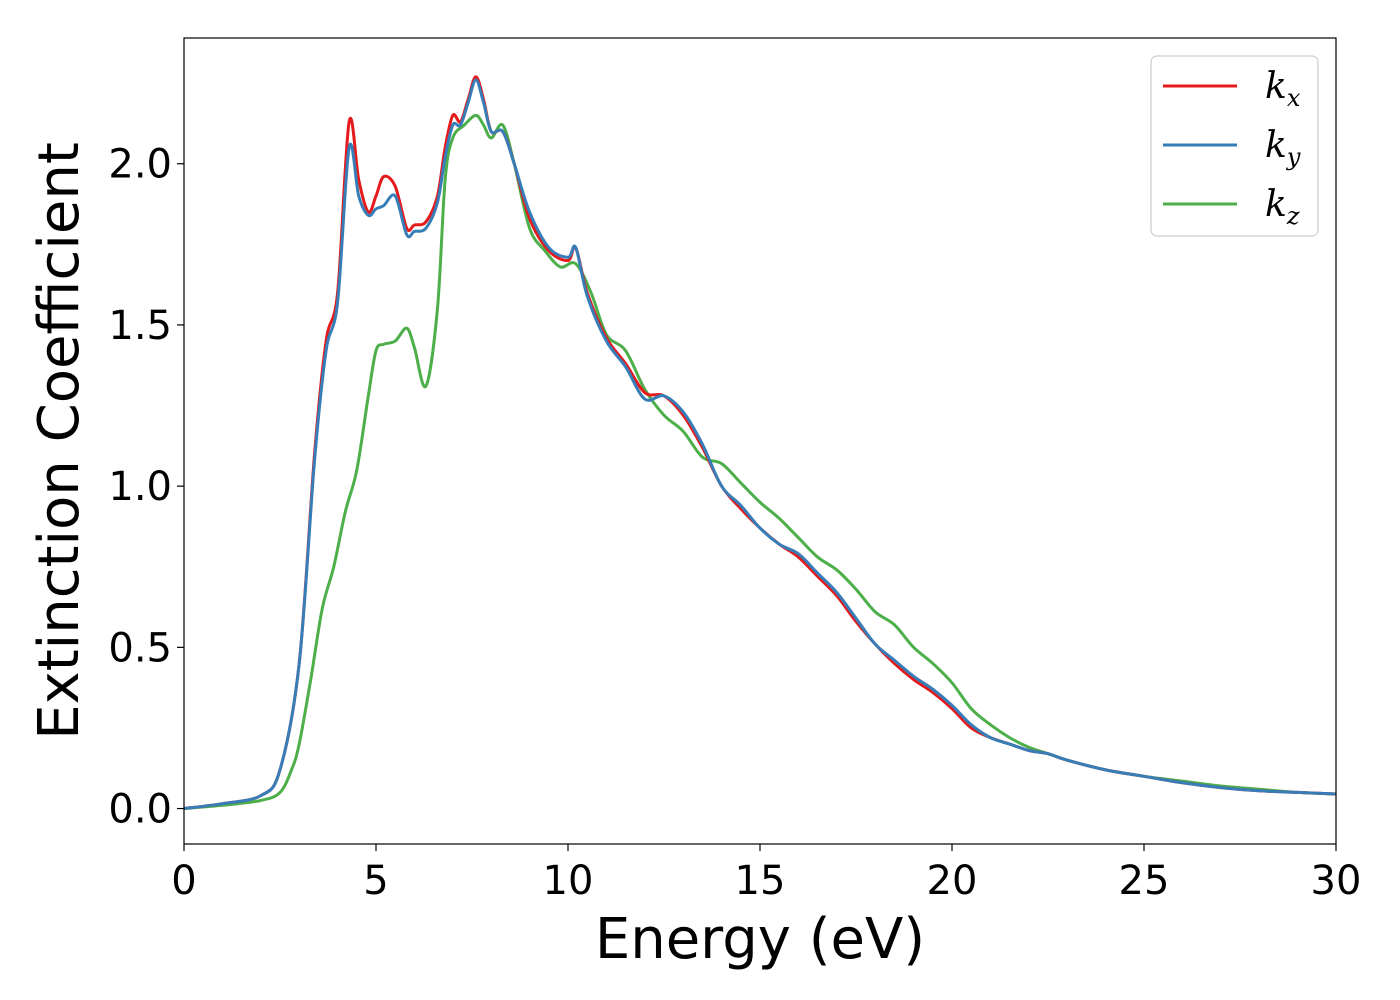 Image resolution: width=1400 pixels, height=1000 pixels. I want to click on legend: kx ky kz, so click(1234, 146).